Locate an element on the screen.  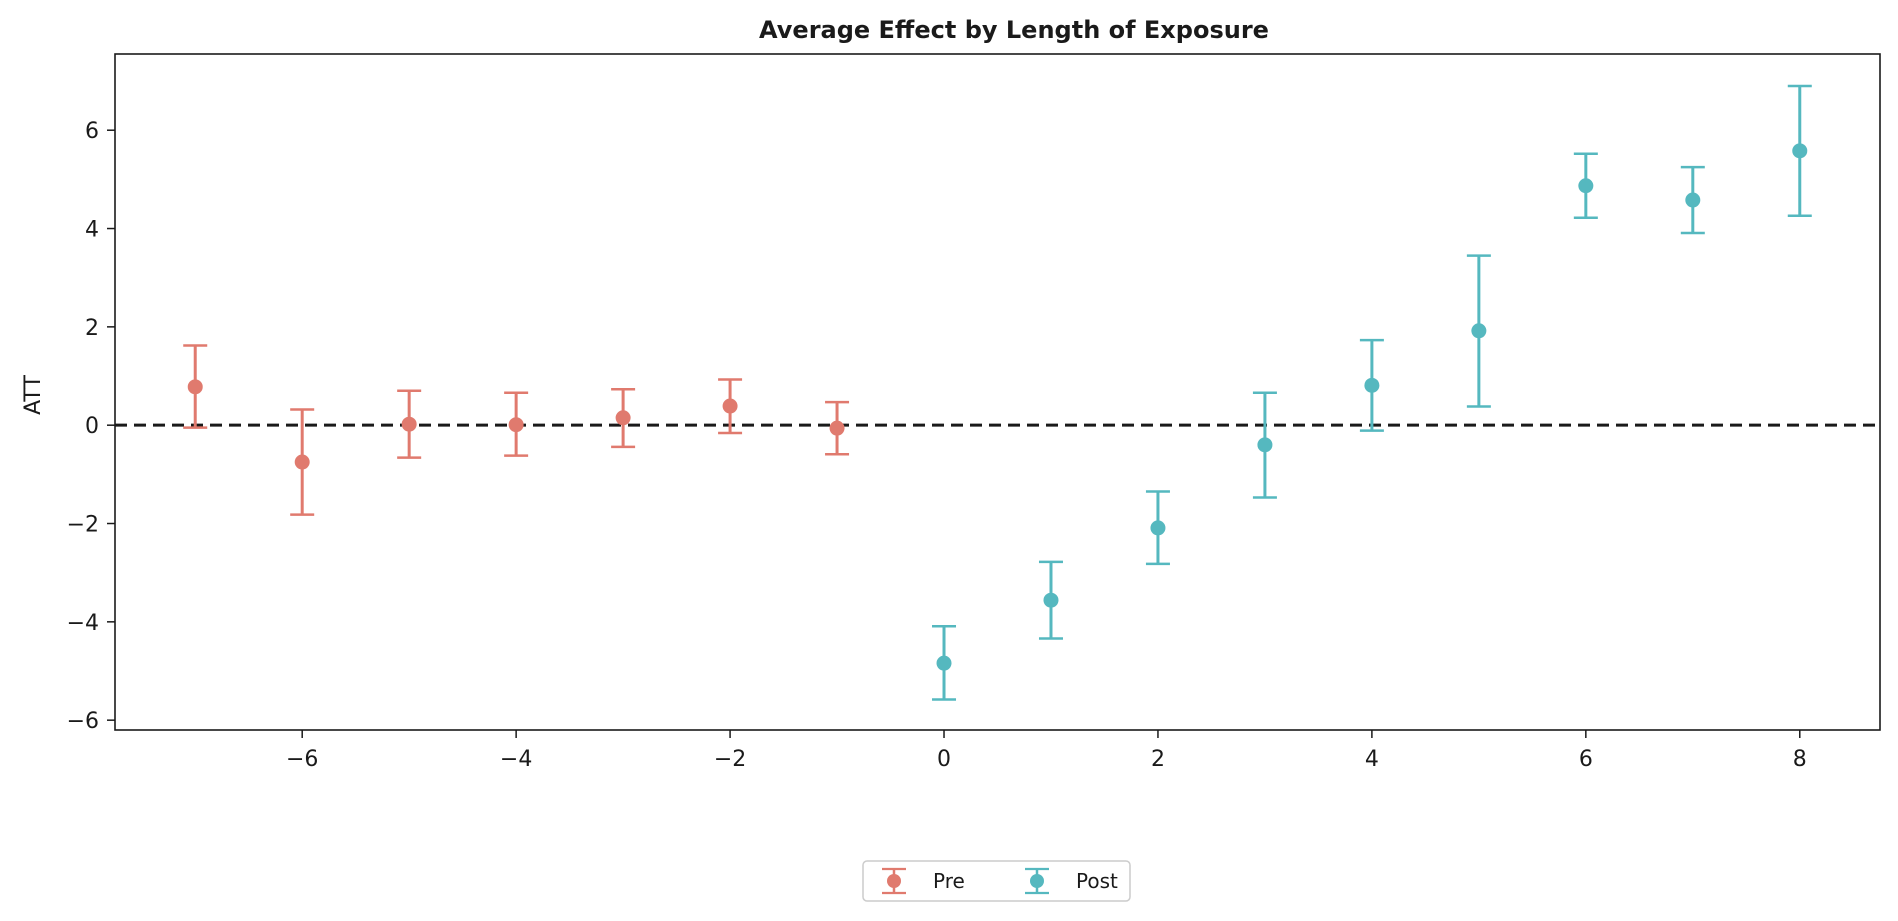
y-tick-label: 2 is located at coordinates (92, 328).